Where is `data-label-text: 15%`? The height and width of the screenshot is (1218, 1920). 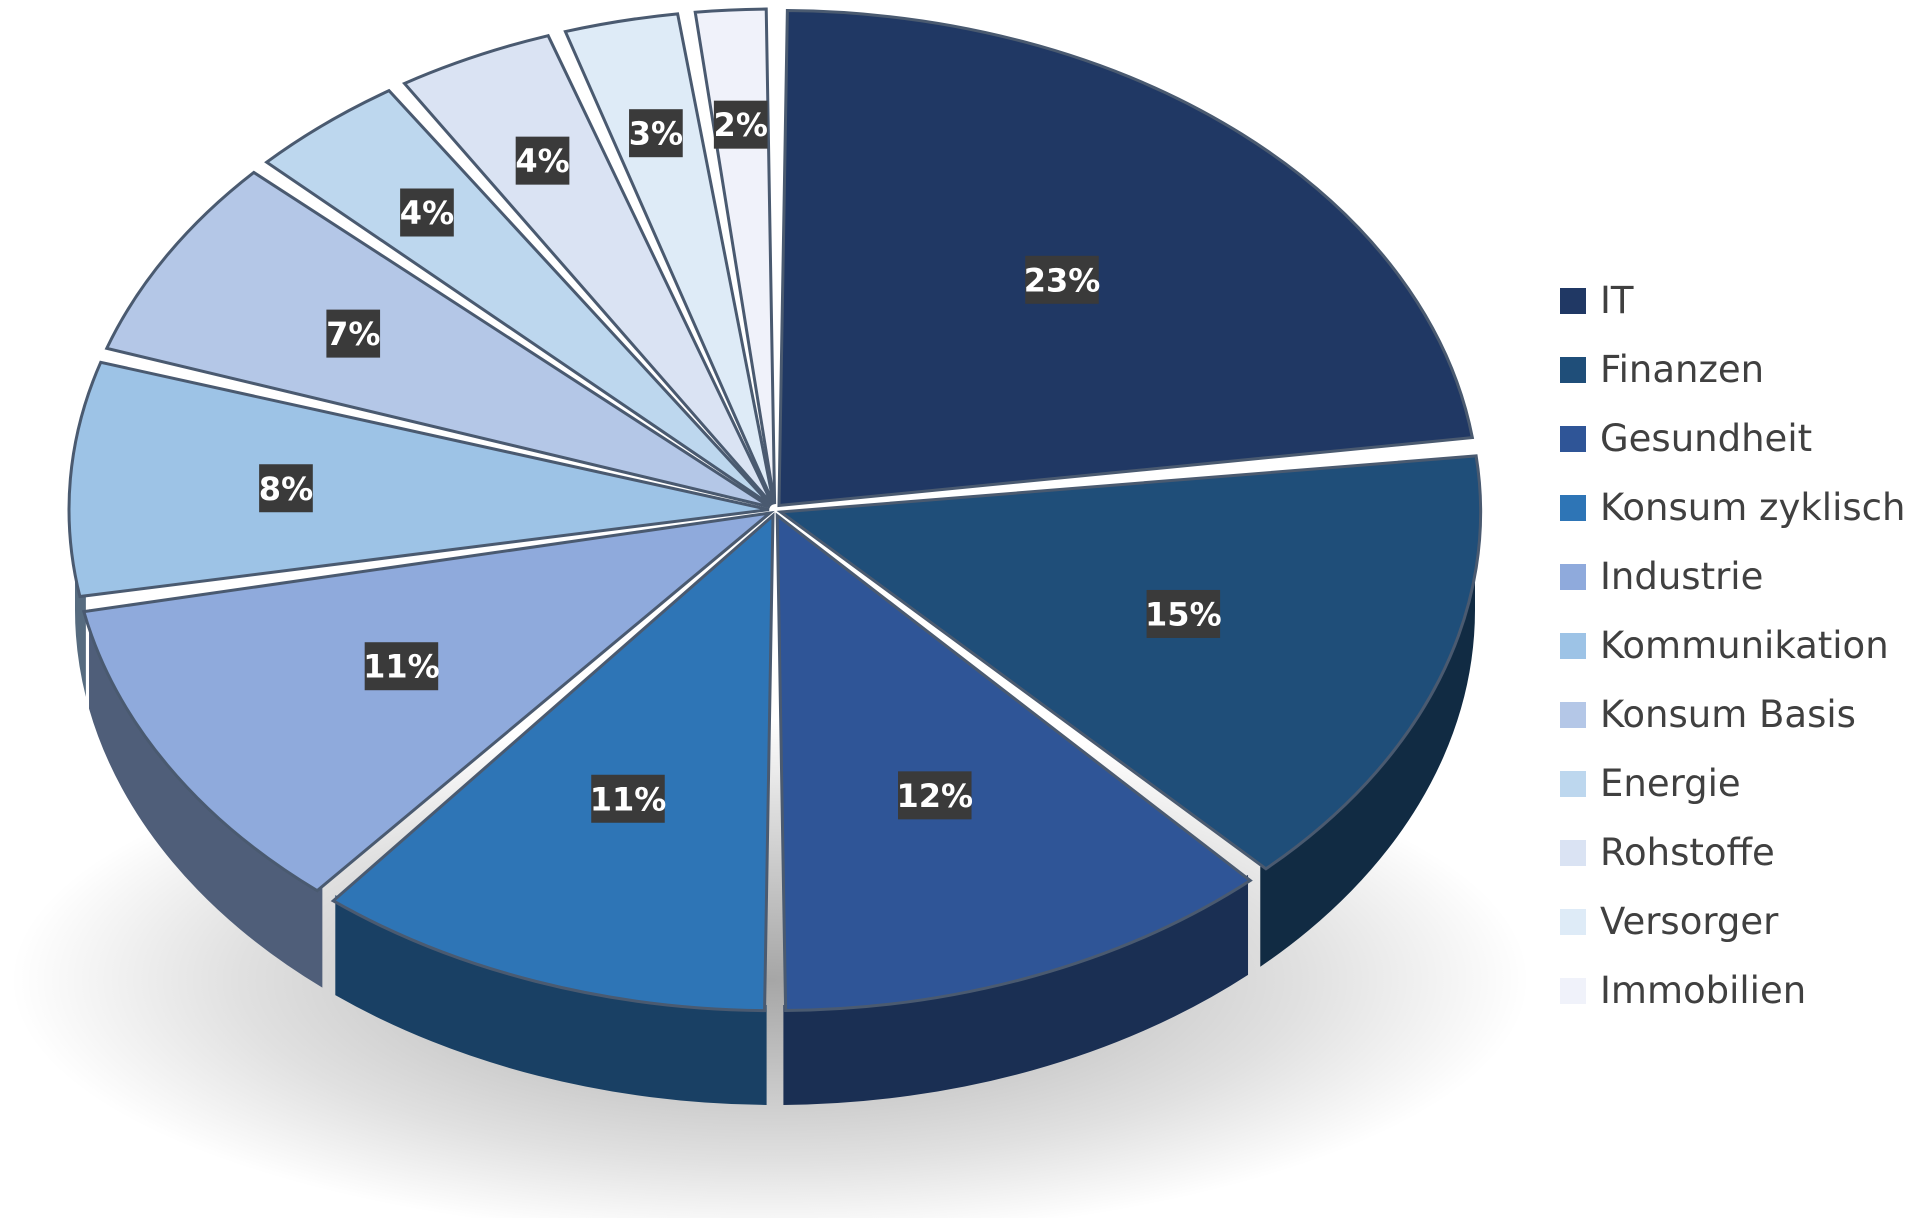 data-label-text: 15% is located at coordinates (1183, 614).